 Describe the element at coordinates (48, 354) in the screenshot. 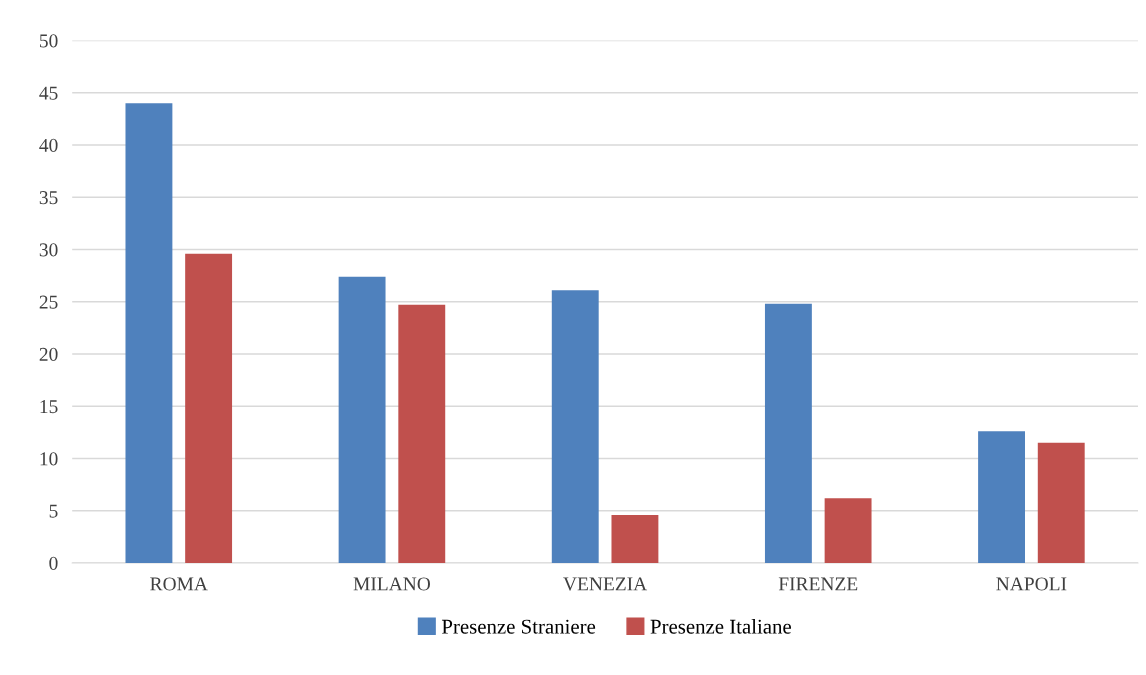

I see `y-tick-label: 20` at that location.